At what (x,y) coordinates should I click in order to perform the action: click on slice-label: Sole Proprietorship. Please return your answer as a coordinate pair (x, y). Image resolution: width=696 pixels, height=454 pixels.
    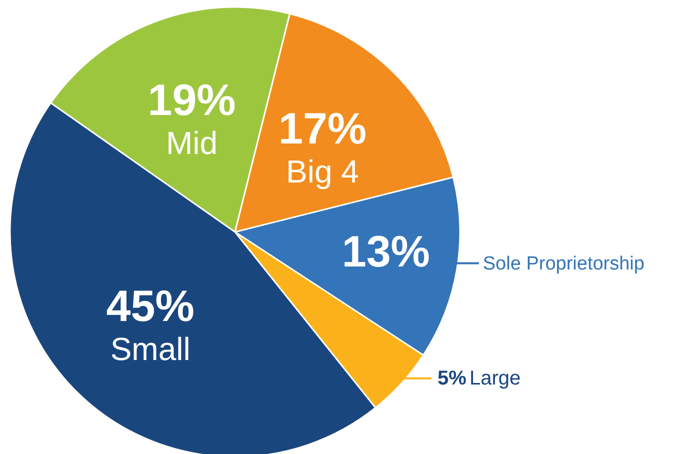
    Looking at the image, I should click on (563, 263).